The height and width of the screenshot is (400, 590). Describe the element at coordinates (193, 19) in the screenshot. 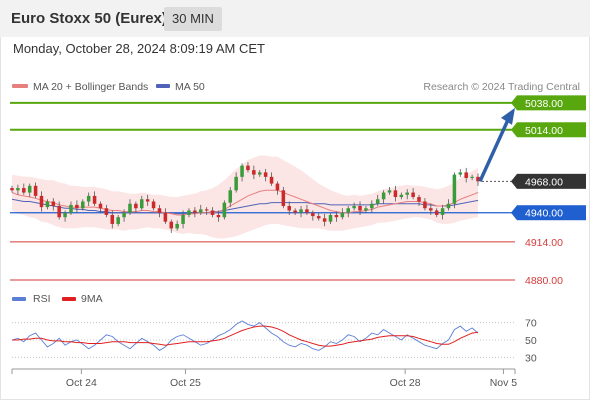

I see `interval-selector: 30 MIN` at that location.